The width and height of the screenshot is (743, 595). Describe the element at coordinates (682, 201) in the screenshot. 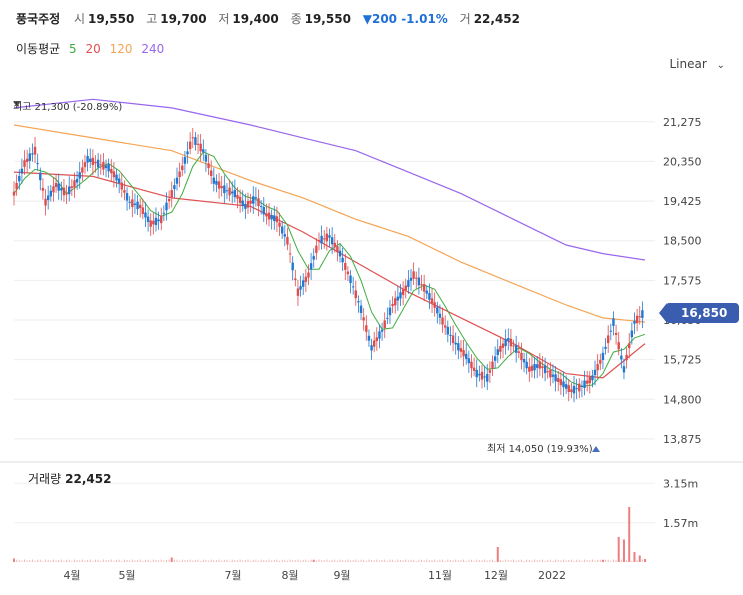

I see `y-tick-label: 19,425` at that location.